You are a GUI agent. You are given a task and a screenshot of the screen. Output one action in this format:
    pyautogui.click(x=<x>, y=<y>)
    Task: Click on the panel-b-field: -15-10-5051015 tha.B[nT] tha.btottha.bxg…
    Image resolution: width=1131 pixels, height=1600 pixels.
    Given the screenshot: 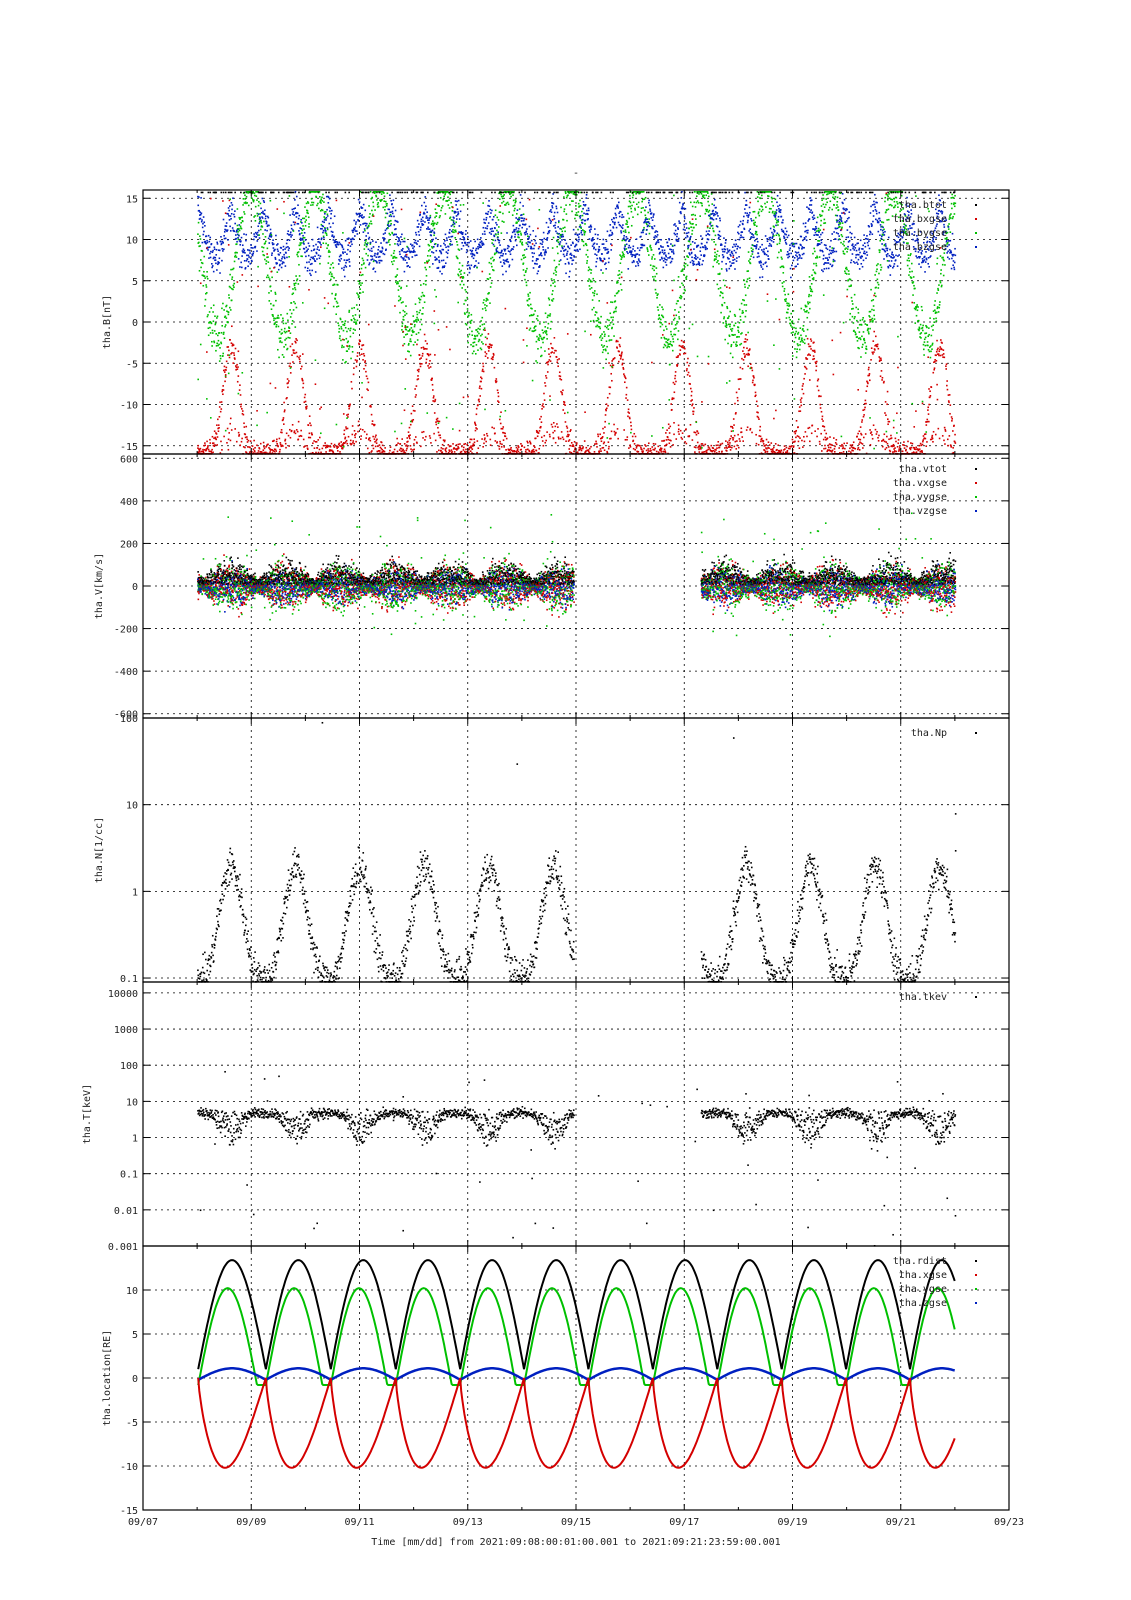 What is the action you would take?
    pyautogui.click(x=555, y=322)
    